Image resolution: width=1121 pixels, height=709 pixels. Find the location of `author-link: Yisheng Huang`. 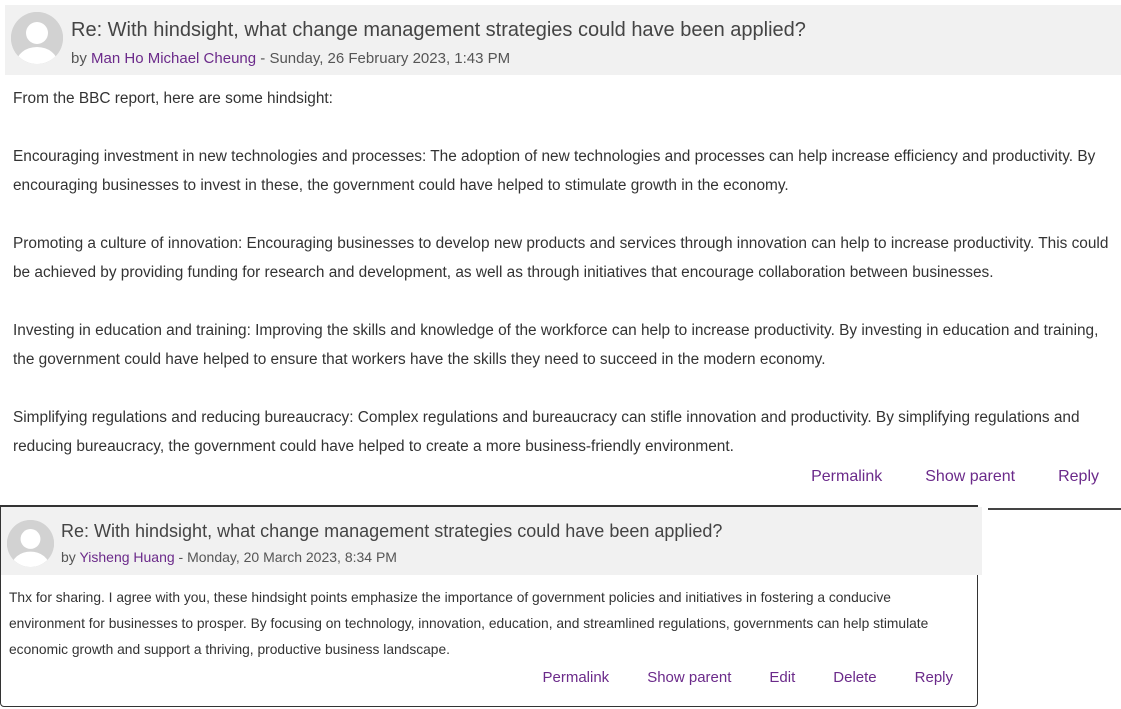

author-link: Yisheng Huang is located at coordinates (127, 557).